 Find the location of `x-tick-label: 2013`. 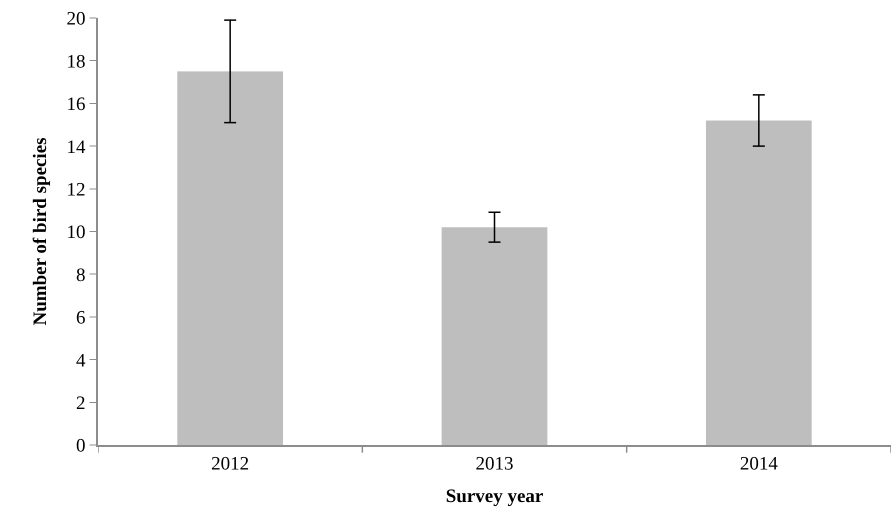

x-tick-label: 2013 is located at coordinates (495, 464).